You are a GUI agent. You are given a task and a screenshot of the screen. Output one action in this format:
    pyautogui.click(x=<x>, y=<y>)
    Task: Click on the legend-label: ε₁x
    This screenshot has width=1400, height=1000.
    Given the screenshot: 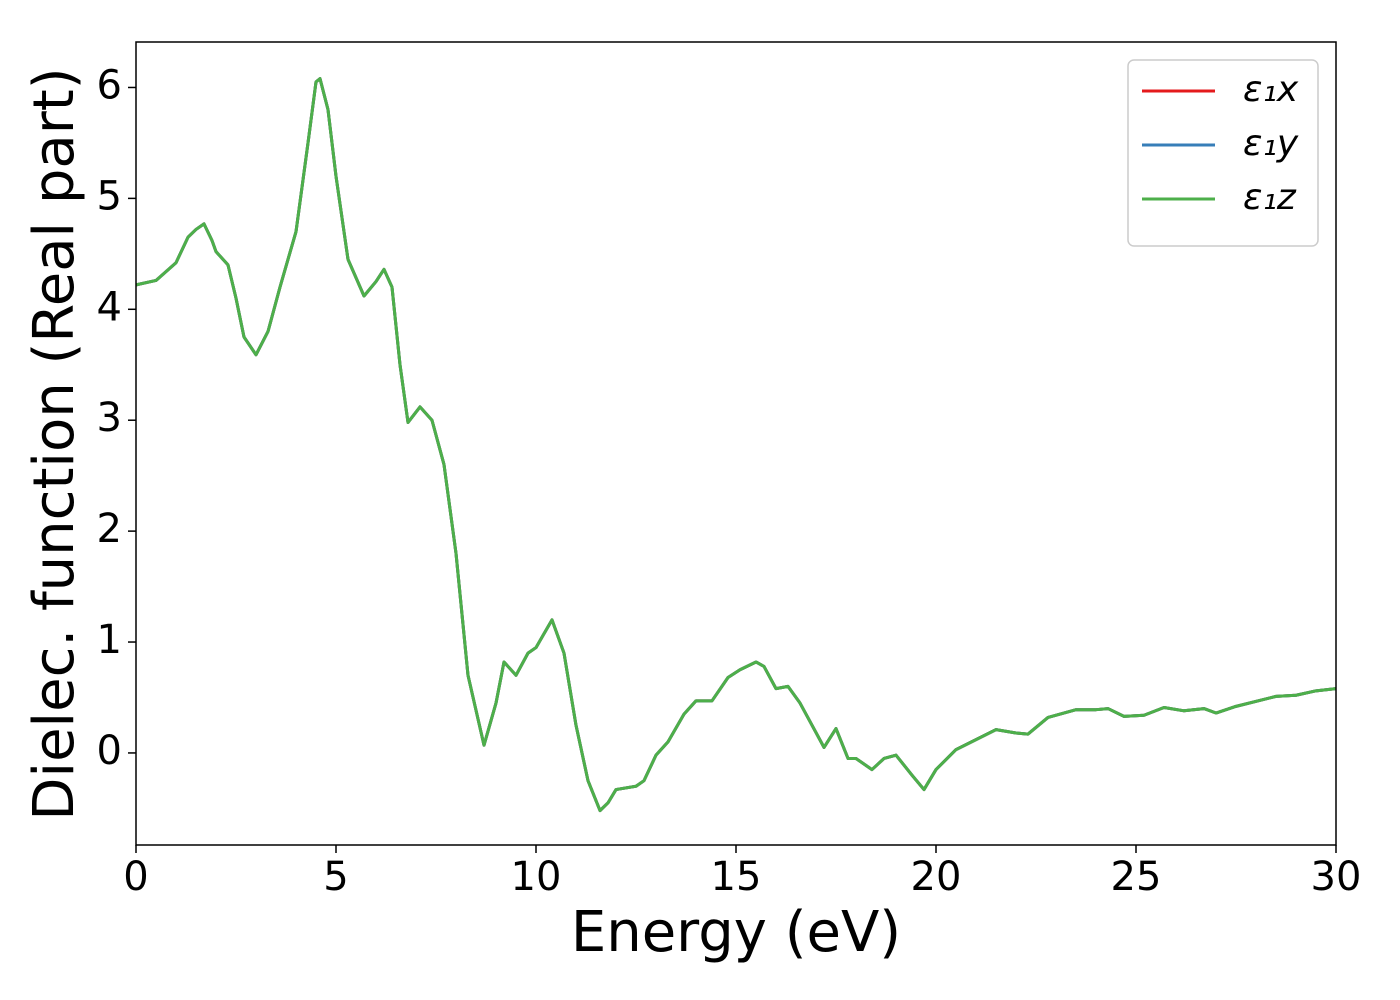 What is the action you would take?
    pyautogui.click(x=1271, y=89)
    